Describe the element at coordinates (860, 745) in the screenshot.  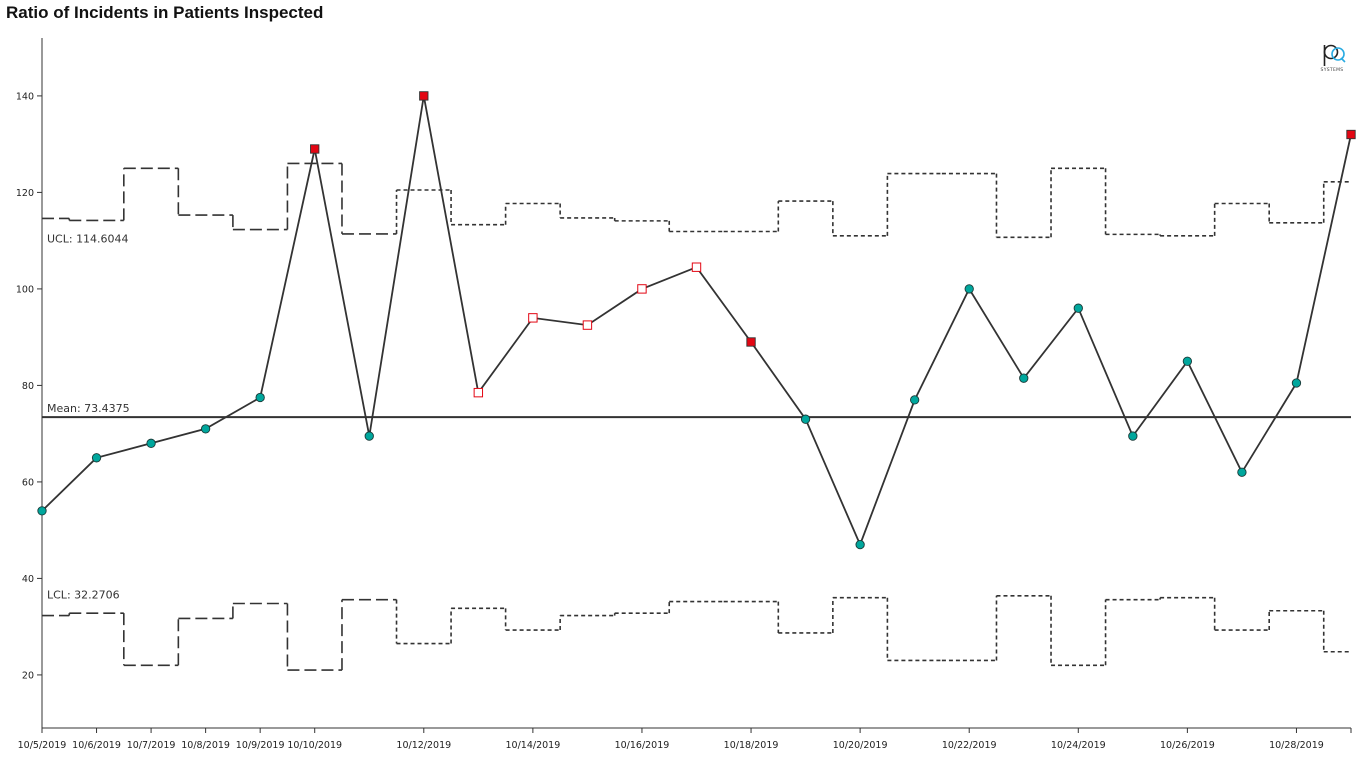
I see `x-tick-label: 10/20/2019` at that location.